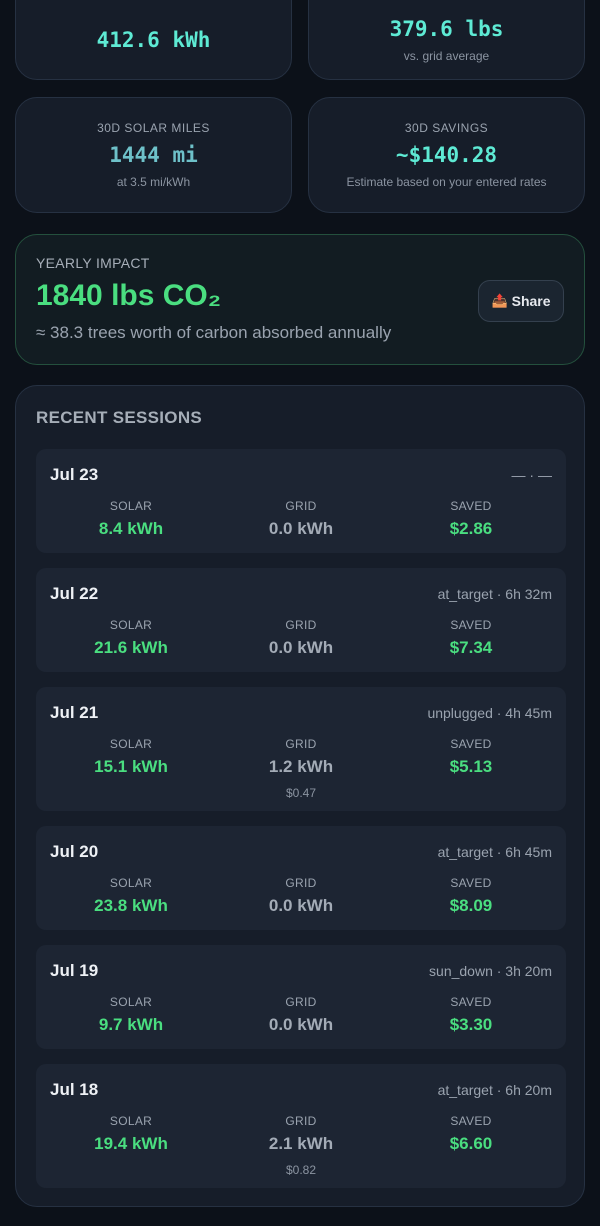  I want to click on saved-column: SAVED $5.13, so click(471, 757).